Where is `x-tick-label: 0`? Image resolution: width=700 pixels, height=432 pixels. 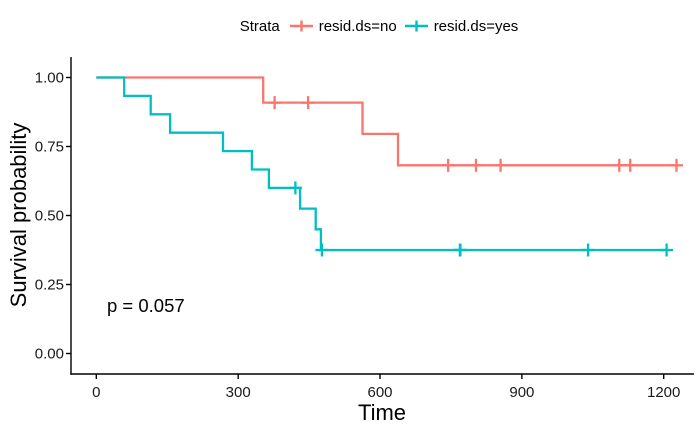
x-tick-label: 0 is located at coordinates (96, 392).